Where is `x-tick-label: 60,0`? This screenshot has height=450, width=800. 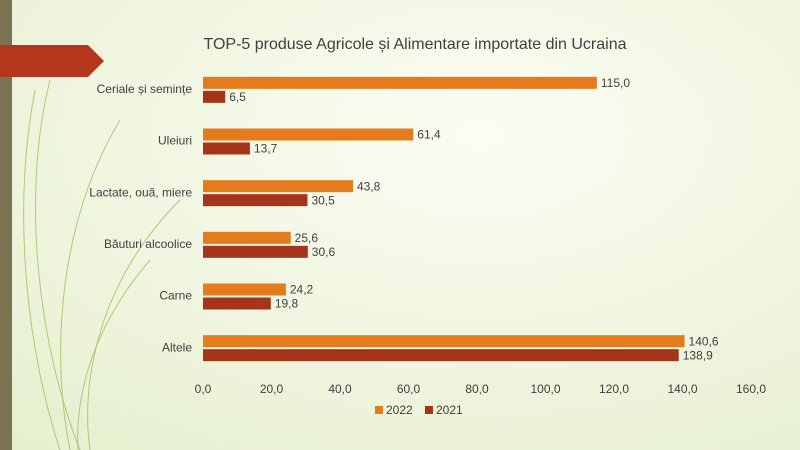 x-tick-label: 60,0 is located at coordinates (409, 389).